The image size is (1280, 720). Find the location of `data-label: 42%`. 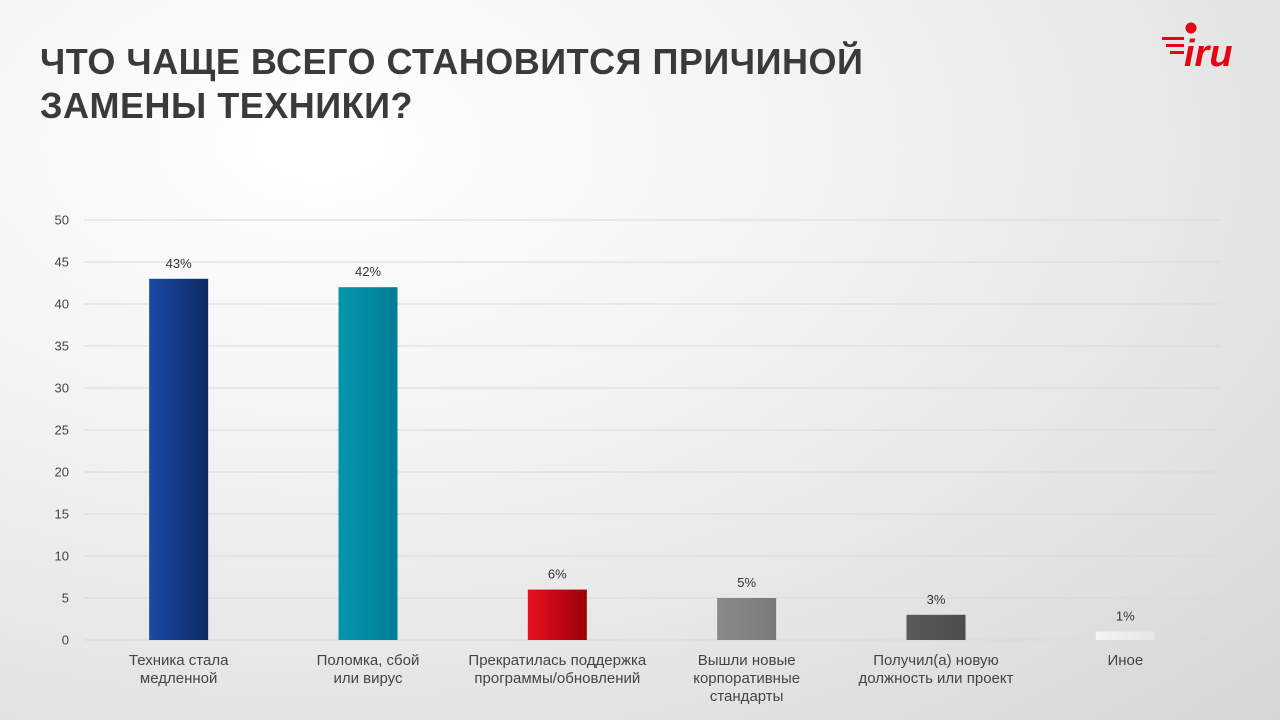

data-label: 42% is located at coordinates (368, 271).